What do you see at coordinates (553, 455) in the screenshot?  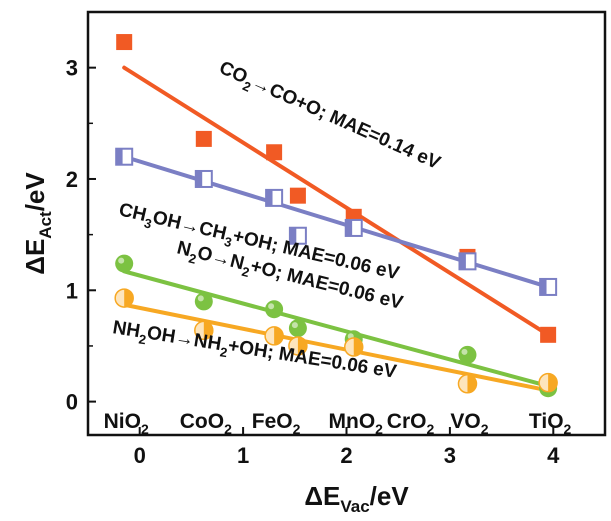 I see `x-tick-label: 4` at bounding box center [553, 455].